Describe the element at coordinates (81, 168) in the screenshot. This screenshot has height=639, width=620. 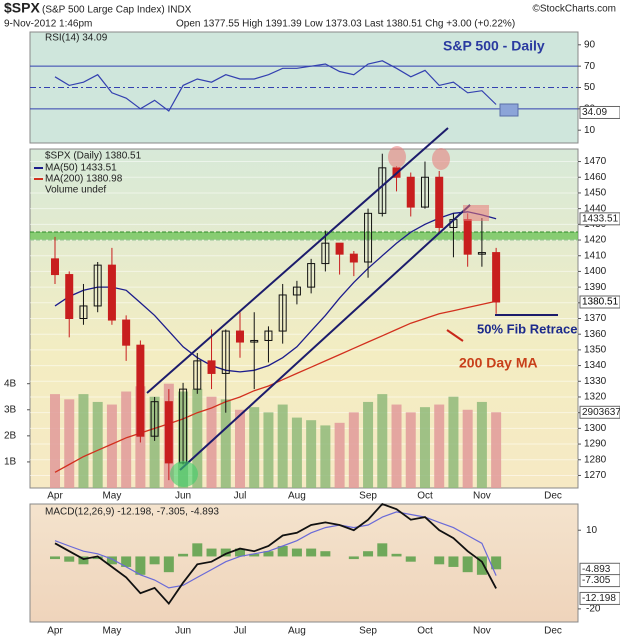
I see `legend-entry: MA(50) 1433.51` at that location.